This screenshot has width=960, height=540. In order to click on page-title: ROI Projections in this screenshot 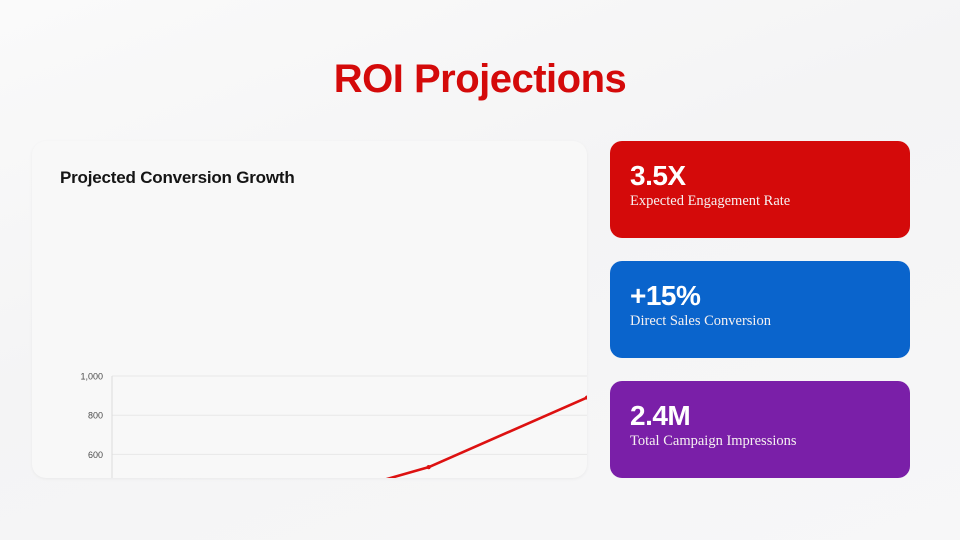, I will do `click(480, 79)`.